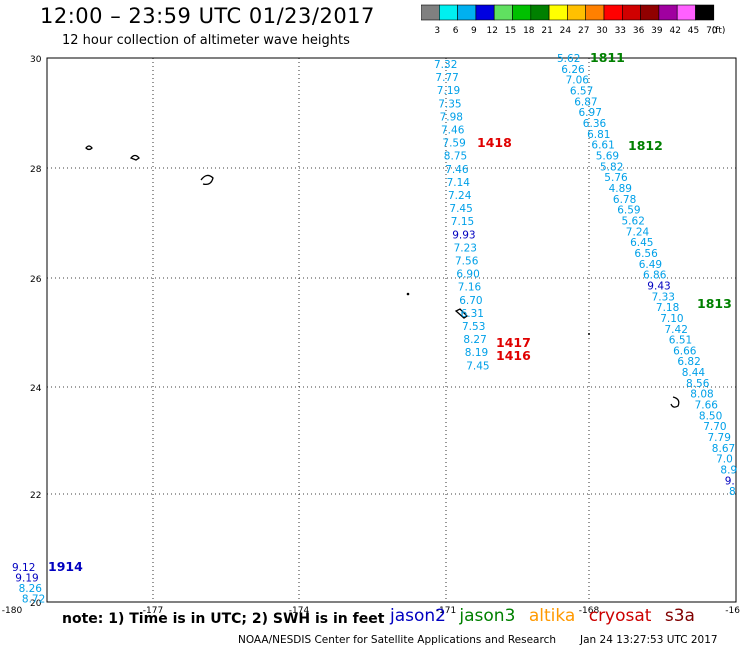 The height and width of the screenshot is (650, 740). I want to click on satellite-legend: jason2 jason3 altika cryosat s3a, so click(546, 616).